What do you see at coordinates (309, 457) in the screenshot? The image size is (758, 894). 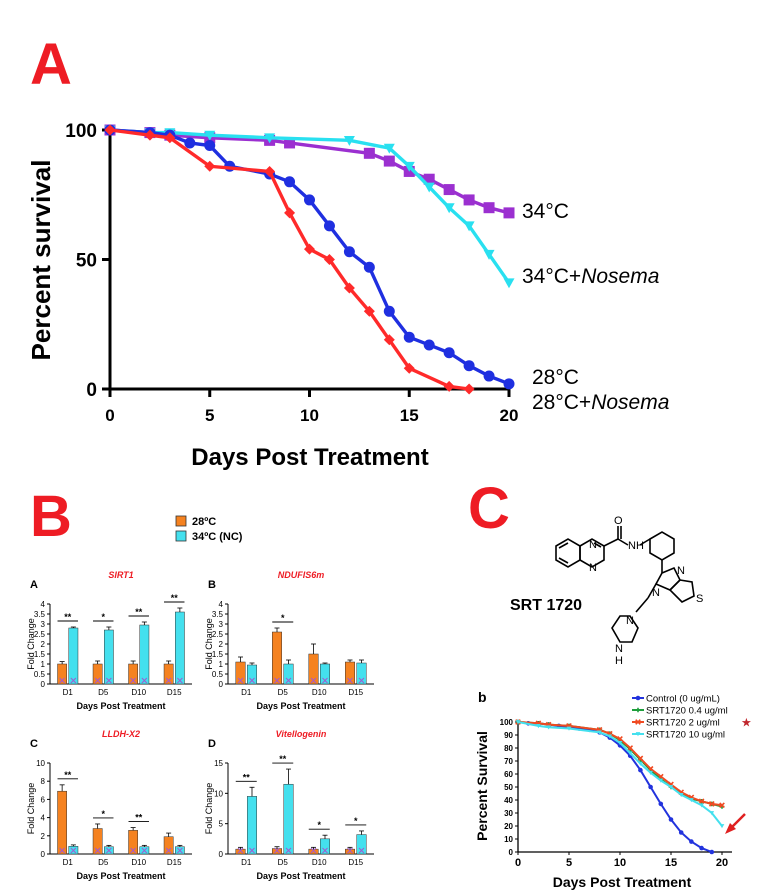 I see `panel-a-xlabel: Days Post Treatment` at bounding box center [309, 457].